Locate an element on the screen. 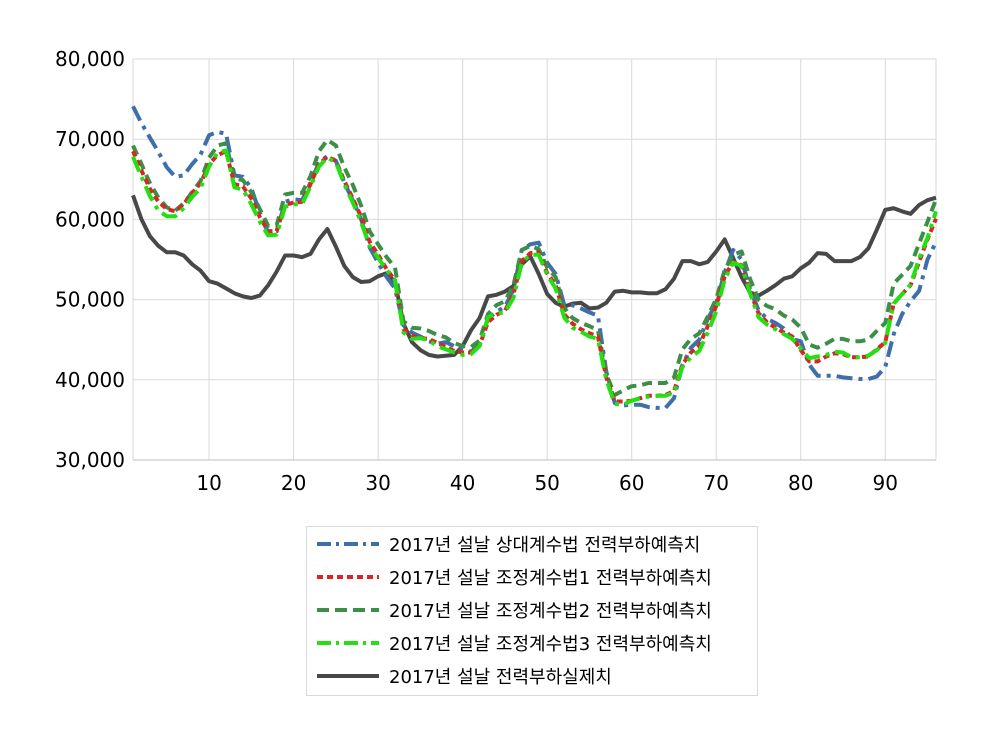  y-tick-label: 80,000 is located at coordinates (90, 59).